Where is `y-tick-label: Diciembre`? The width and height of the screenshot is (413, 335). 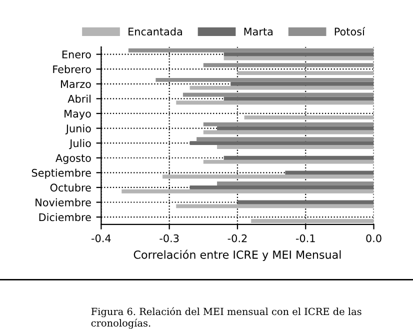 y-tick-label: Diciembre is located at coordinates (65, 217).